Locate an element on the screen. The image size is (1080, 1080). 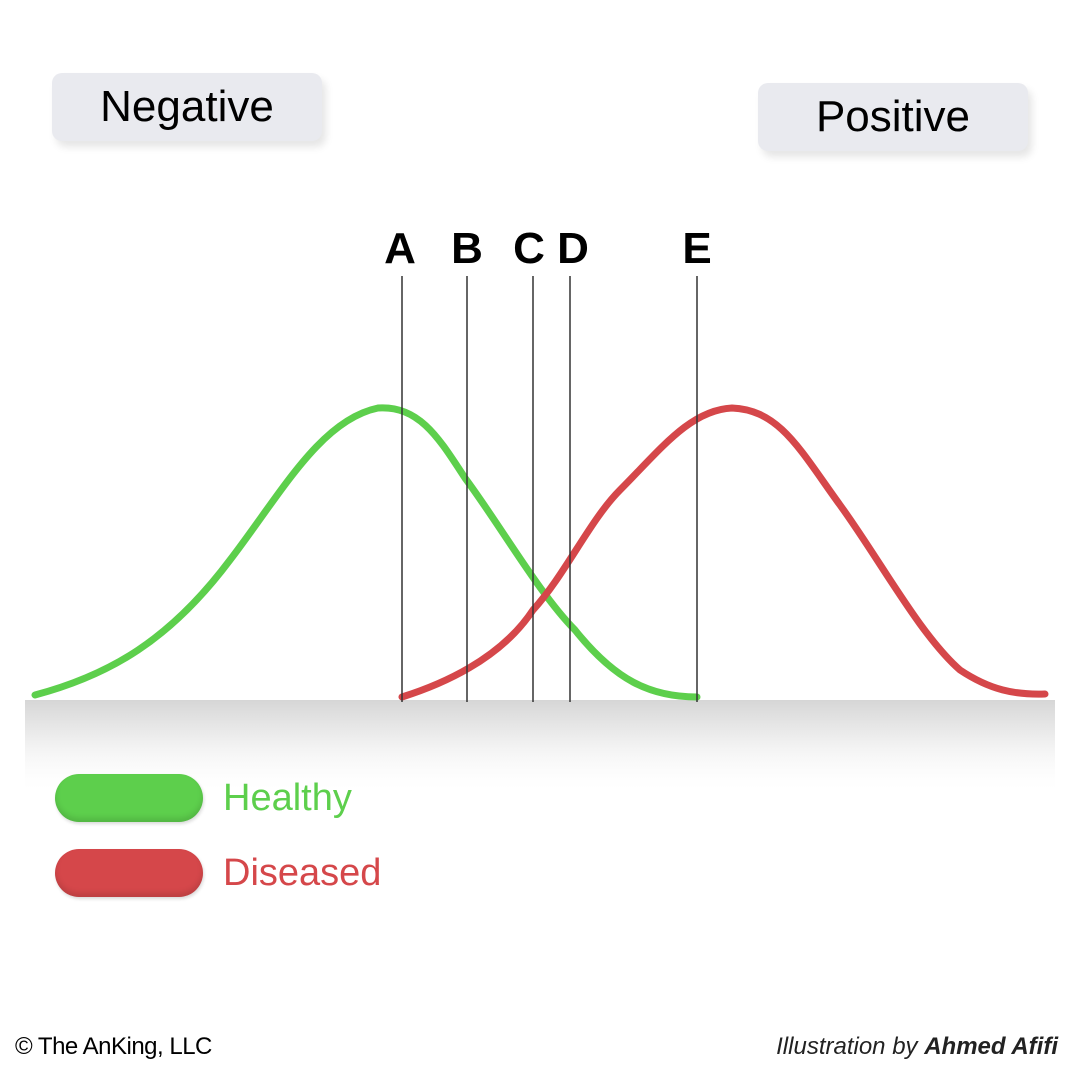
credit-prefix: Illustration by is located at coordinates (847, 1046).